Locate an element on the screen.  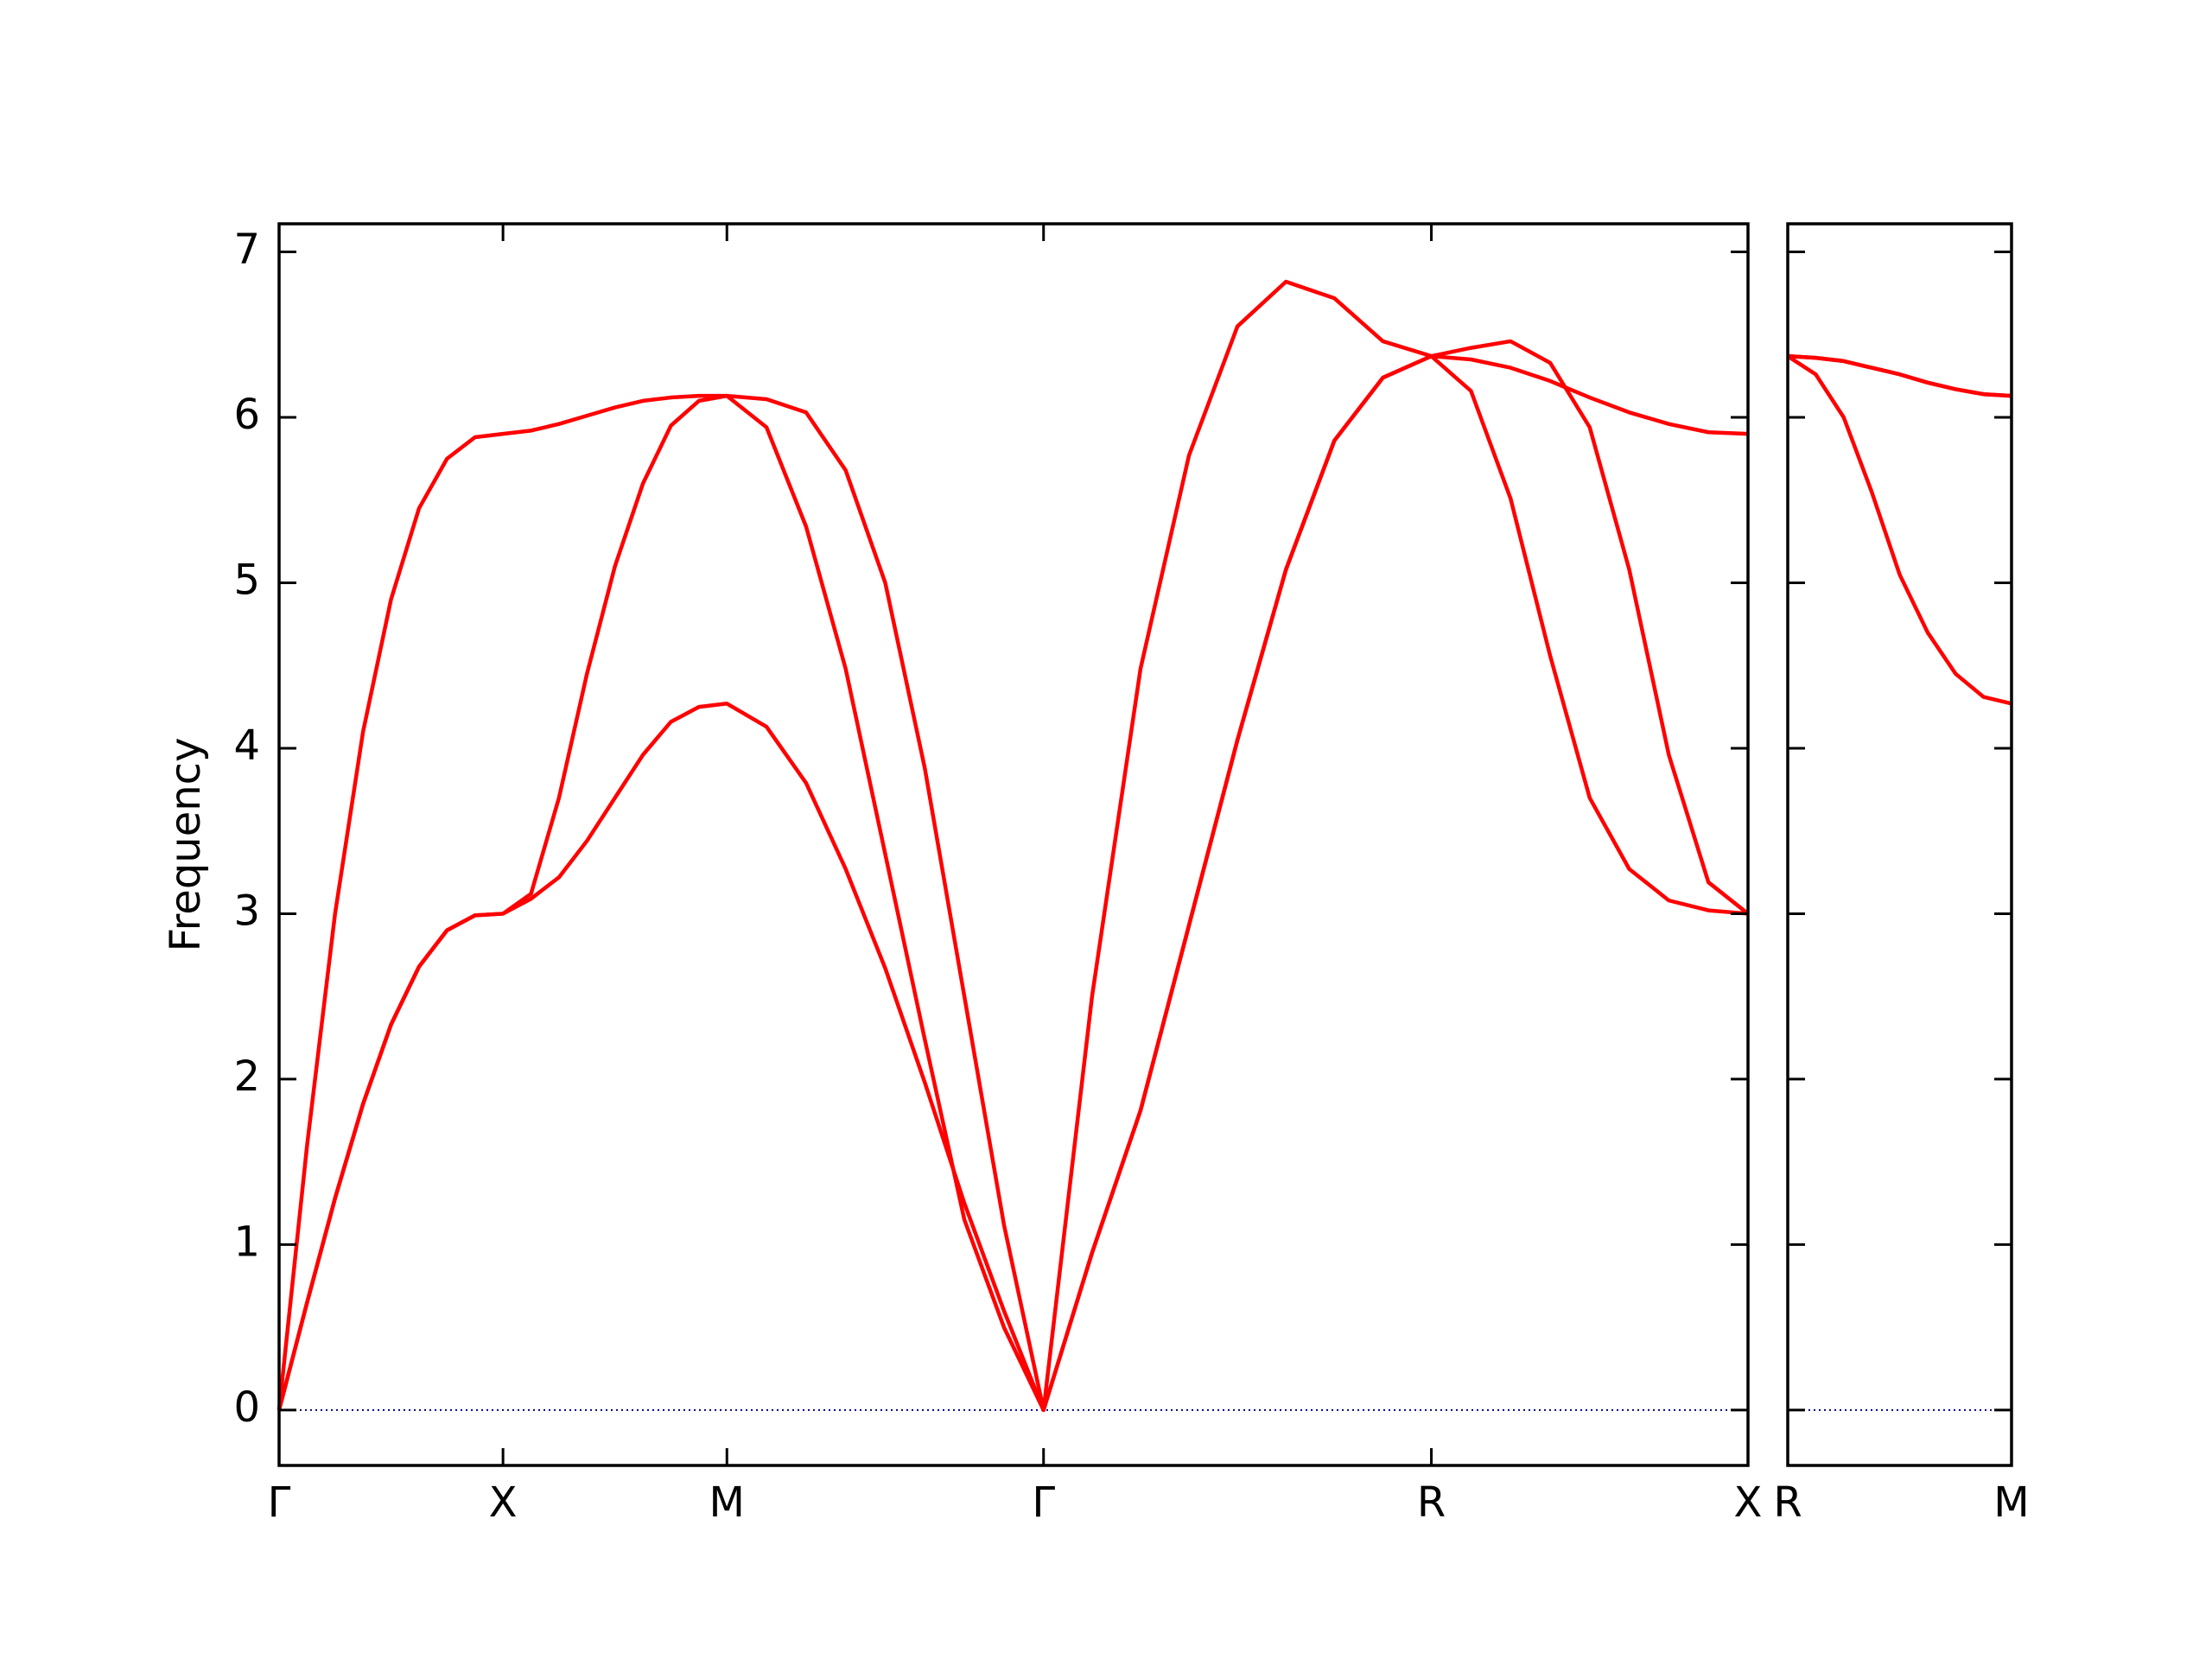
y-tick-label: 4 is located at coordinates (246, 745).